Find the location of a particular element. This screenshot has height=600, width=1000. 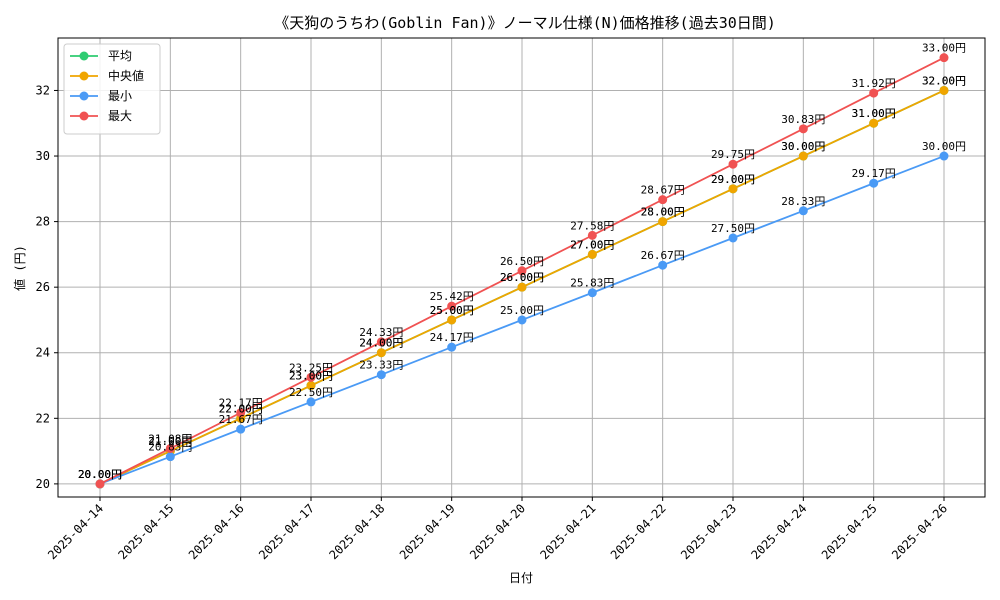

legend-label: 最大 is located at coordinates (120, 116).